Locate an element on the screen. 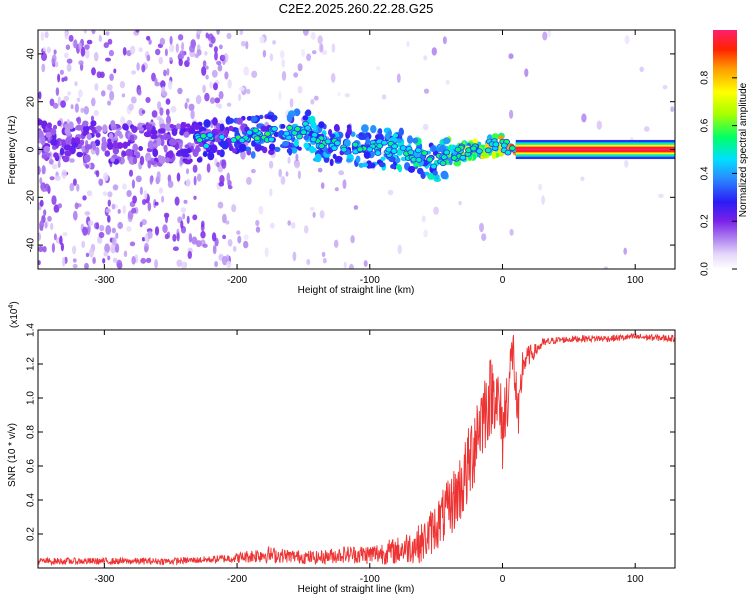  y-tick-label: 0.8 is located at coordinates (31, 432).